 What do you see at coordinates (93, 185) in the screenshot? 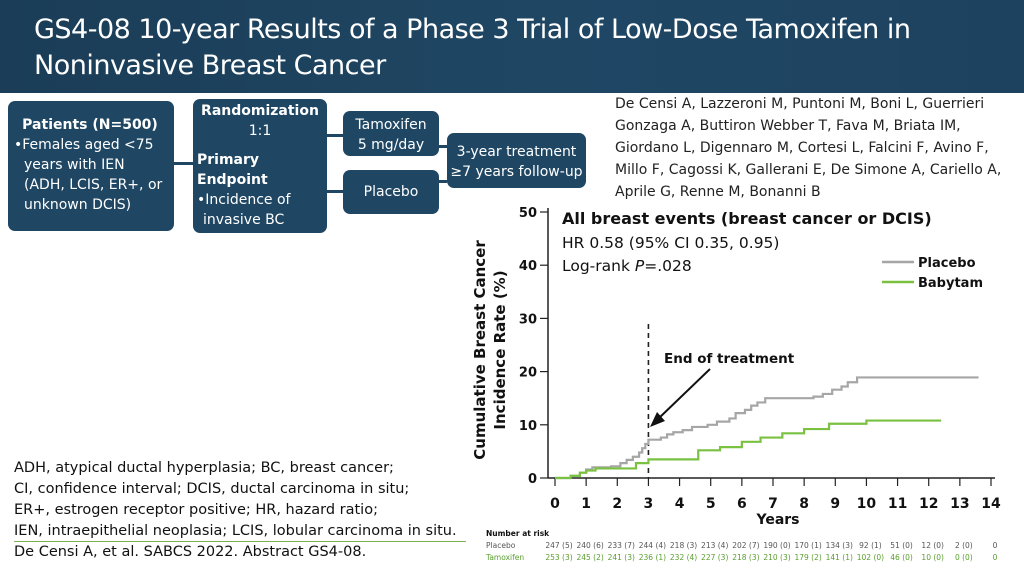
I see `patients-line: (ADH, LCIS, ER+, or` at bounding box center [93, 185].